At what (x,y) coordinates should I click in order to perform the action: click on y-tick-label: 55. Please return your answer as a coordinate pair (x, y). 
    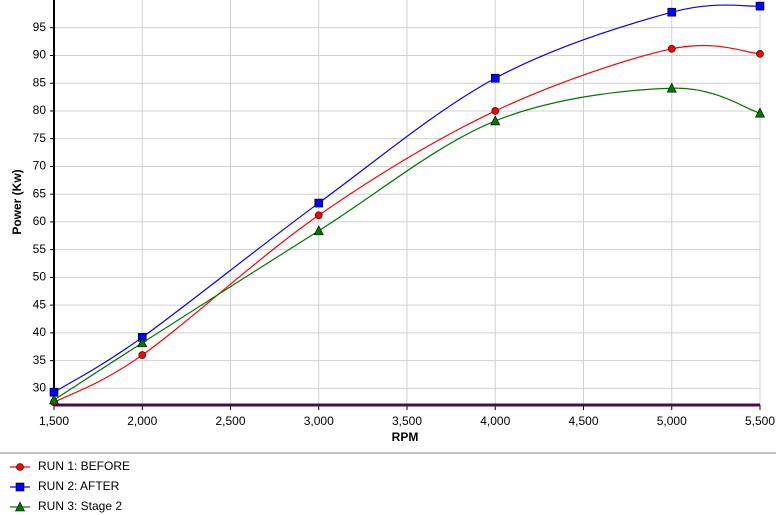
    Looking at the image, I should click on (40, 249).